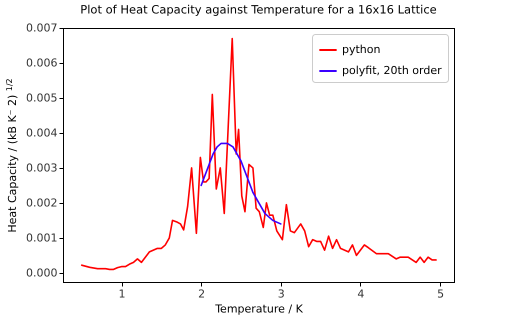 This screenshot has width=507, height=321. Describe the element at coordinates (42, 97) in the screenshot. I see `y-tick-label: 0.005` at that location.